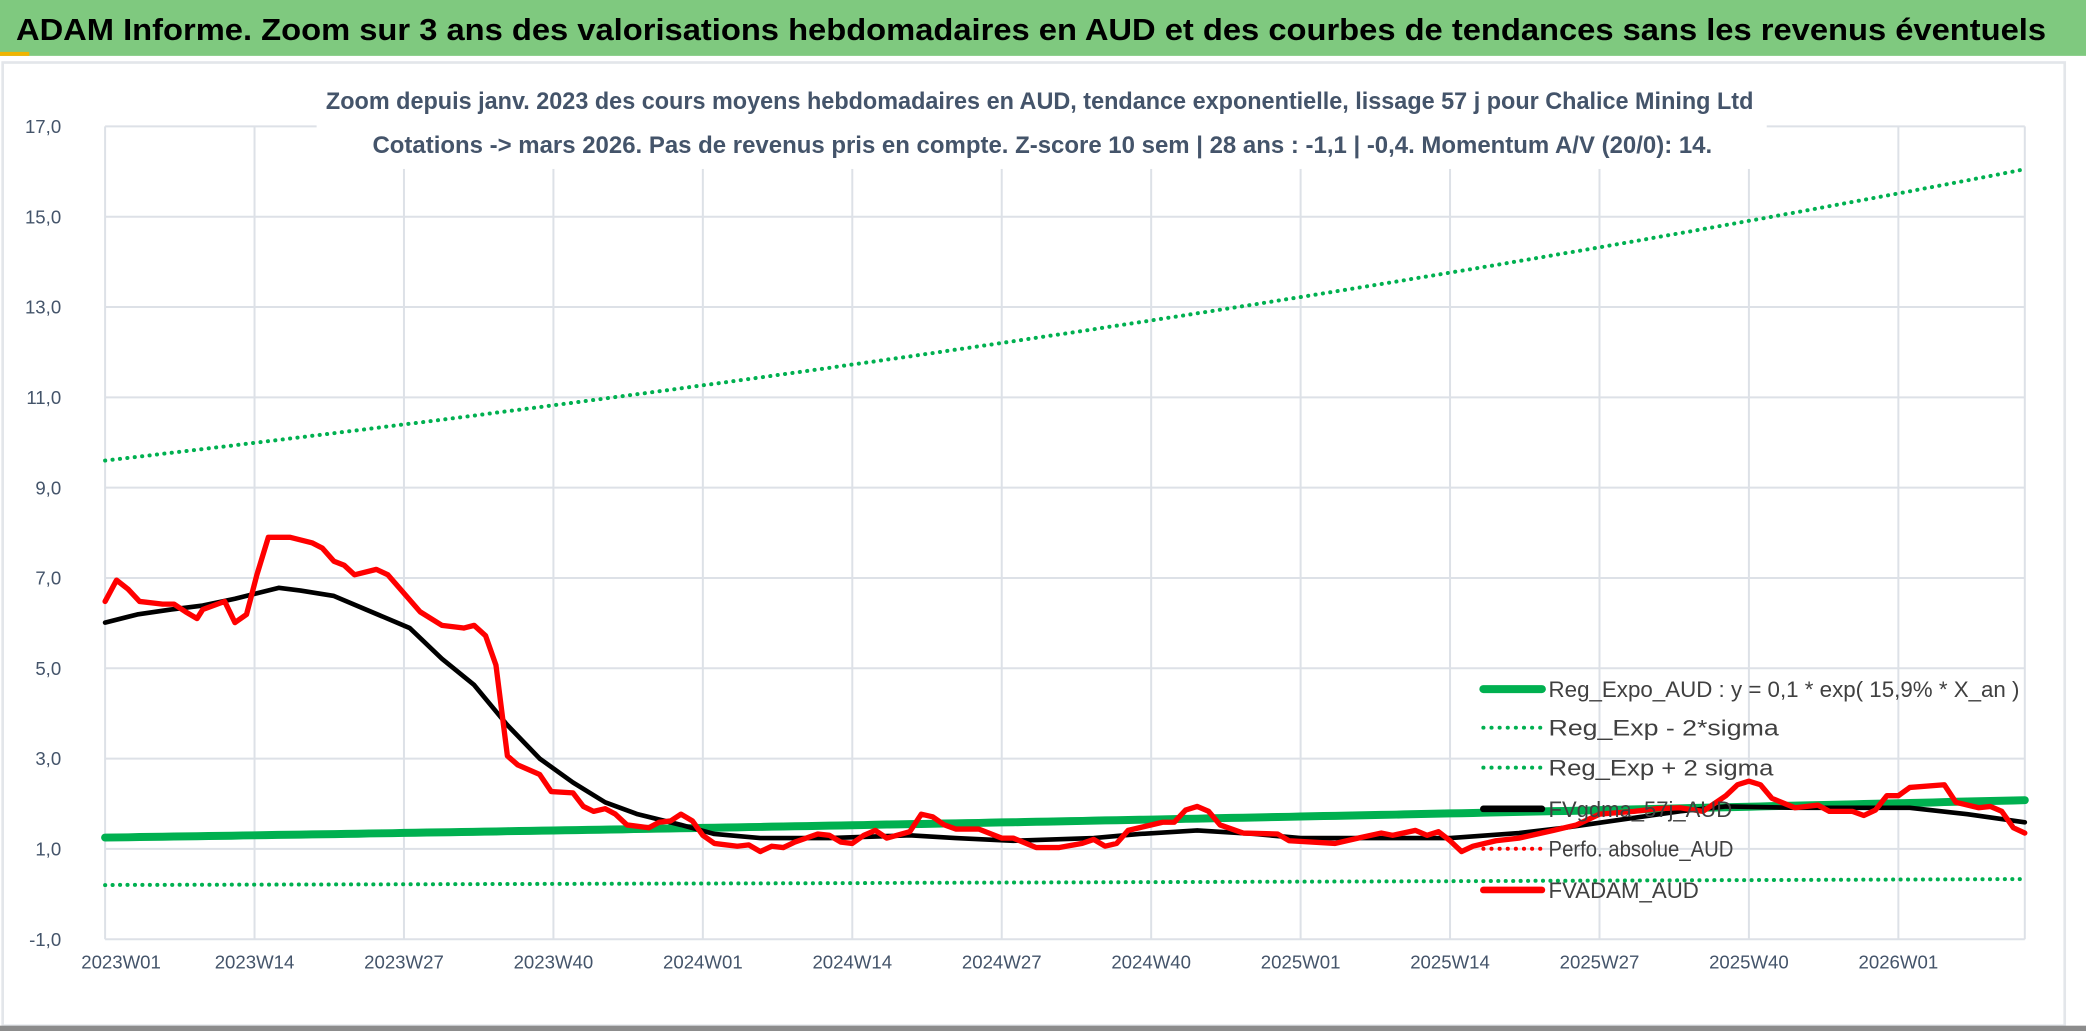 The height and width of the screenshot is (1031, 2086). I want to click on y-tick-label: 13,0, so click(43, 307).